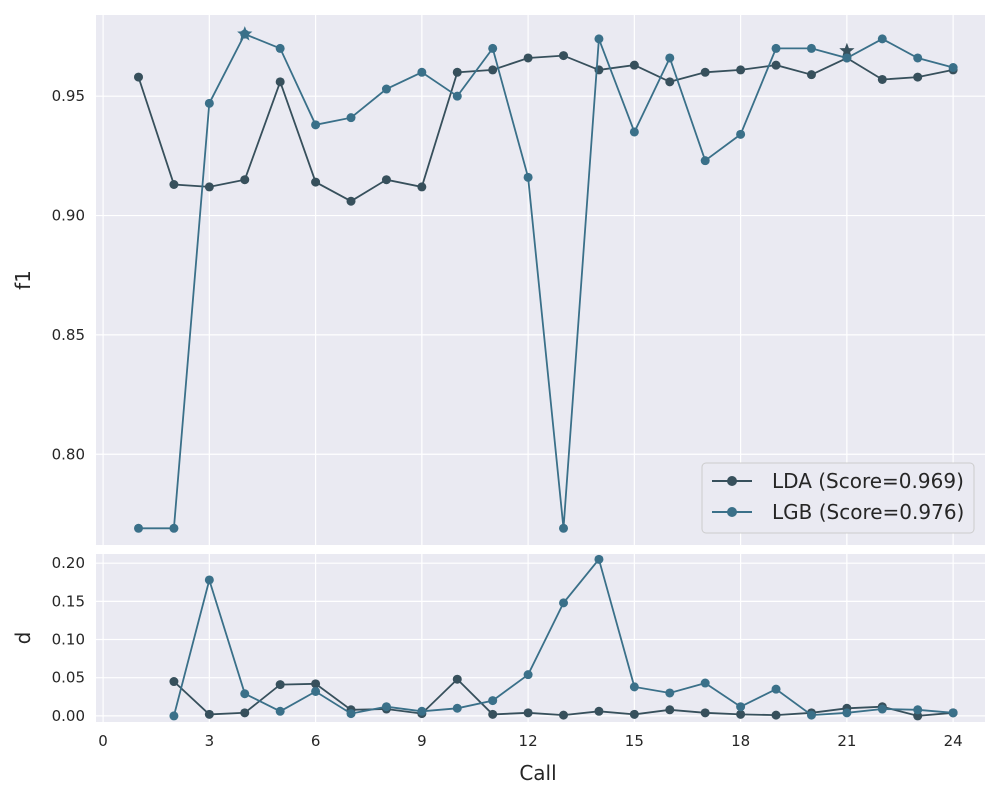 This screenshot has width=1000, height=800. Describe the element at coordinates (846, 741) in the screenshot. I see `x-tick-label: 21` at that location.